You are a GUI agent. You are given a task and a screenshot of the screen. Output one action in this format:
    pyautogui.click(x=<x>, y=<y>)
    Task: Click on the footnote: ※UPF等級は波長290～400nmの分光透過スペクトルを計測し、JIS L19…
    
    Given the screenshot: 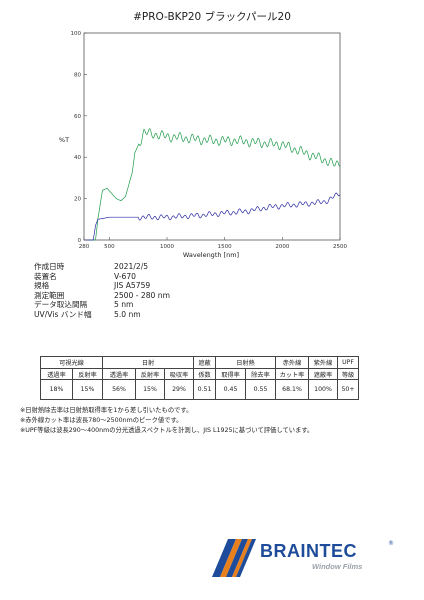 What is the action you would take?
    pyautogui.click(x=167, y=430)
    